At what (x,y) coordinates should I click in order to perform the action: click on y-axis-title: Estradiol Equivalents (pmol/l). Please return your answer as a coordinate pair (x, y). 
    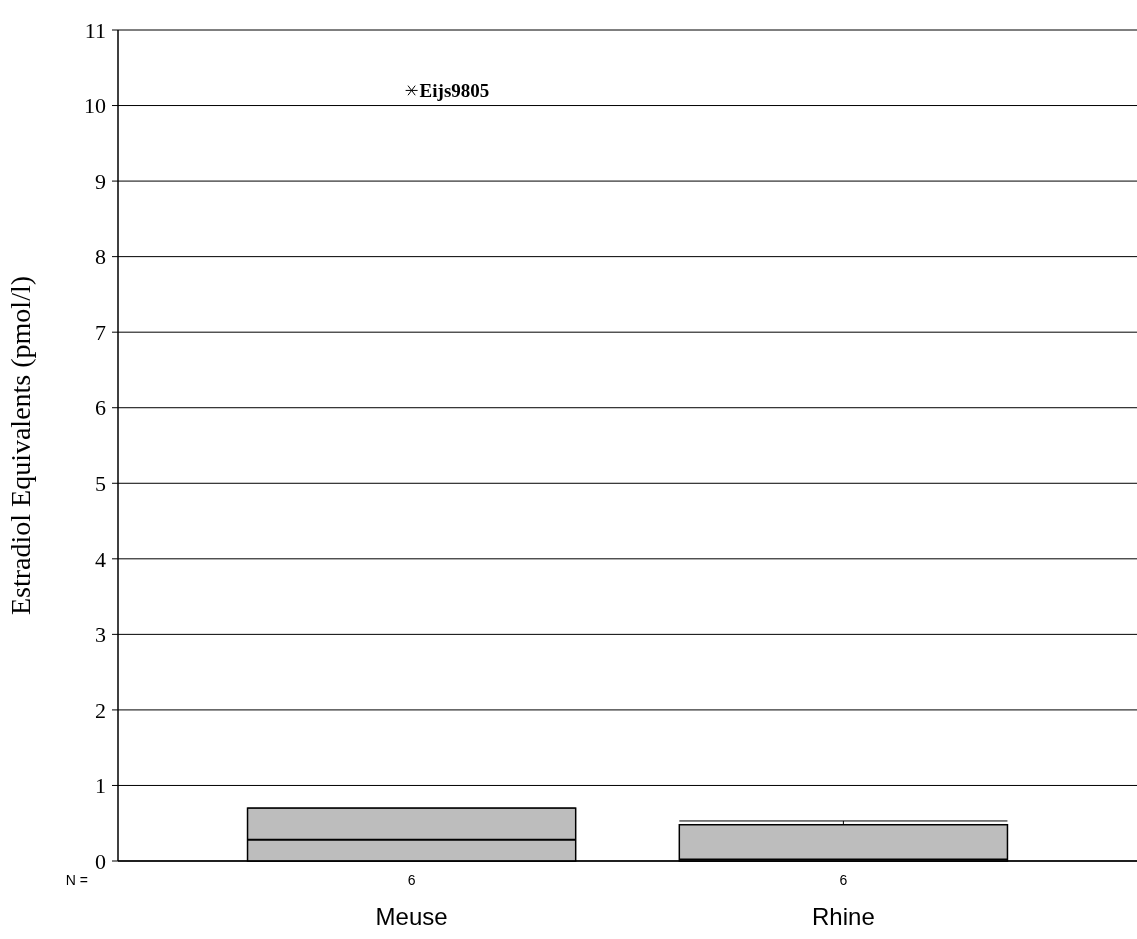
    Looking at the image, I should click on (20, 445).